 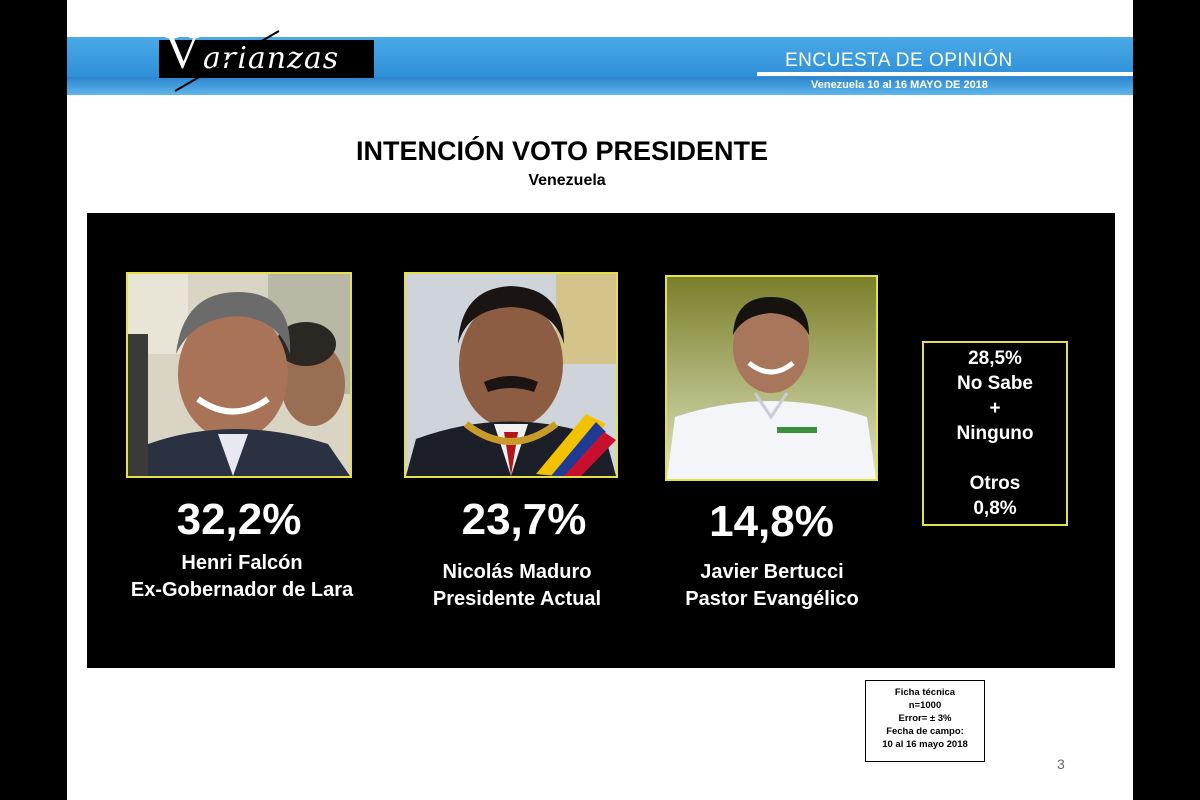 What do you see at coordinates (995, 508) in the screenshot?
I see `others-percent: 0,8%` at bounding box center [995, 508].